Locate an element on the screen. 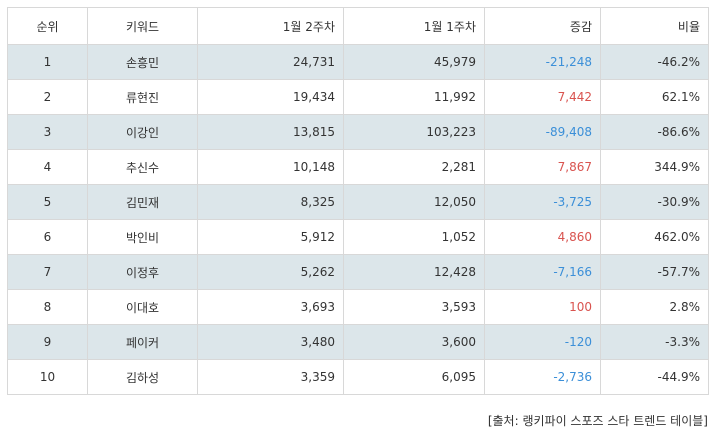 The height and width of the screenshot is (445, 718). rank-cell: 4 is located at coordinates (47, 167).